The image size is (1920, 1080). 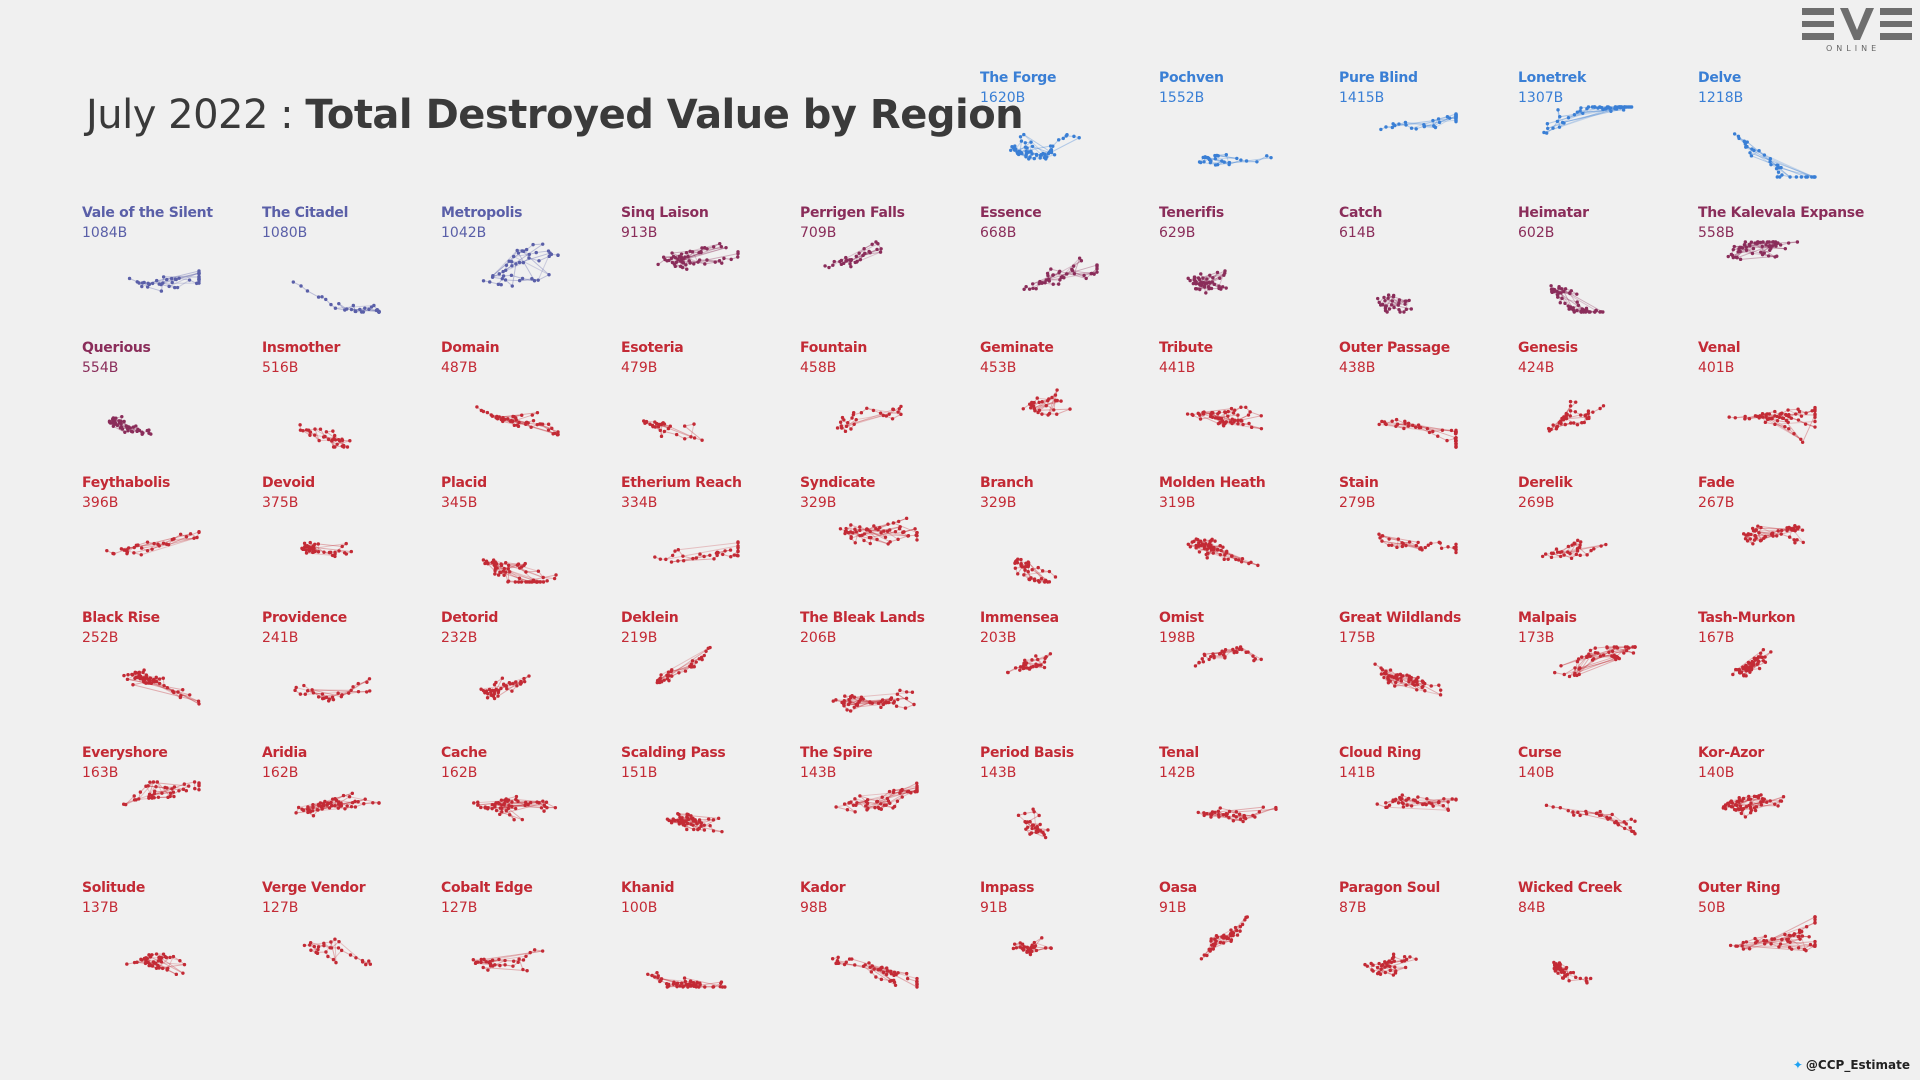 What do you see at coordinates (1783, 405) in the screenshot?
I see `region-cell: Venal 401B` at bounding box center [1783, 405].